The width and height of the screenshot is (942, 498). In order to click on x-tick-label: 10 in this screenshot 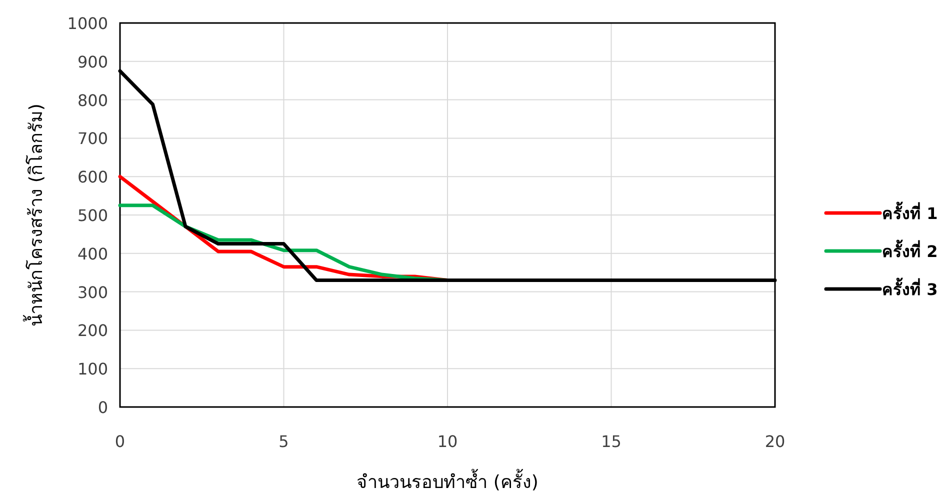, I will do `click(447, 441)`.